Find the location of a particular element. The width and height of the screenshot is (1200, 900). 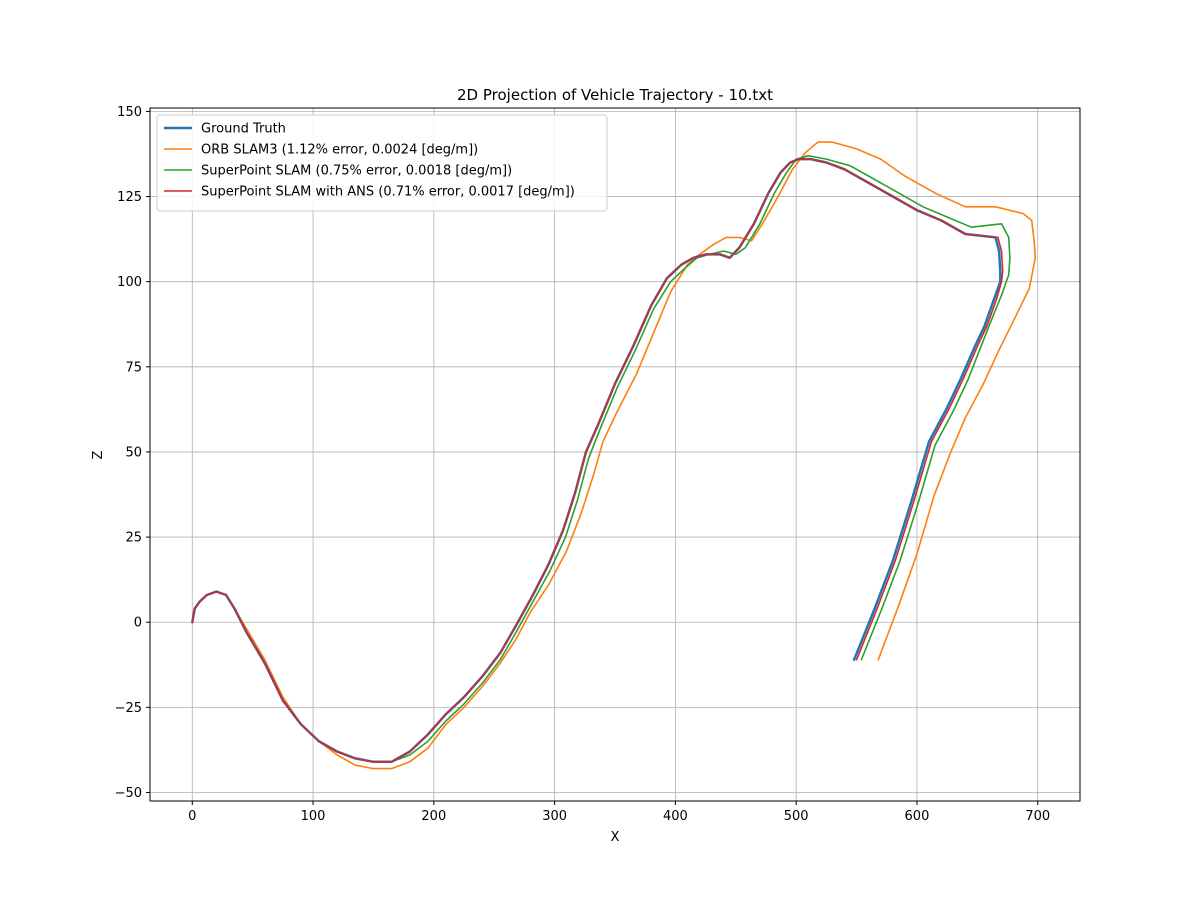

y-tick-label: −25 is located at coordinates (128, 708).